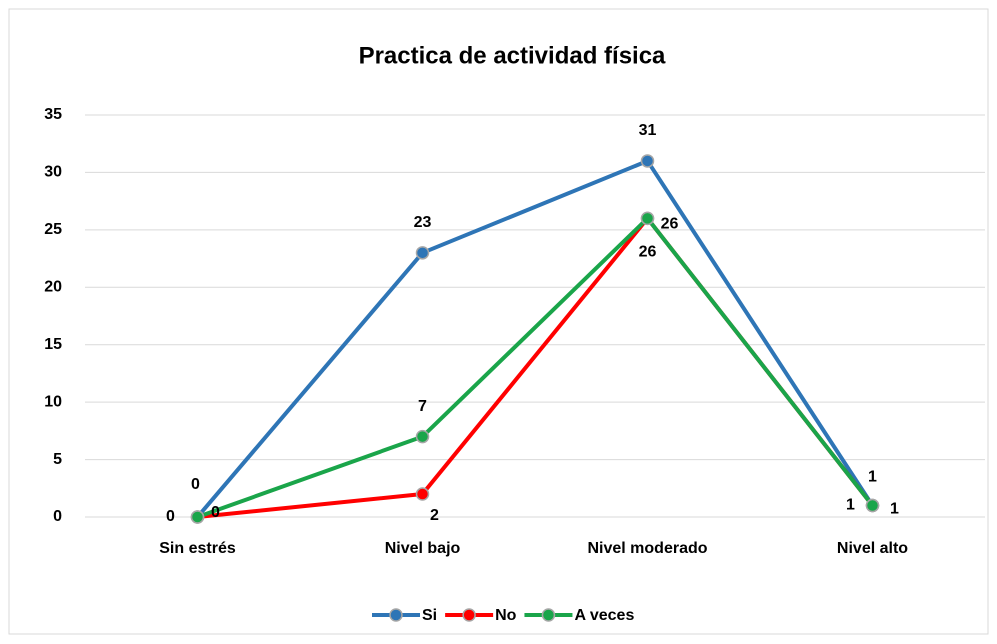 The height and width of the screenshot is (644, 997). Describe the element at coordinates (429, 615) in the screenshot. I see `legend-label: Si` at that location.